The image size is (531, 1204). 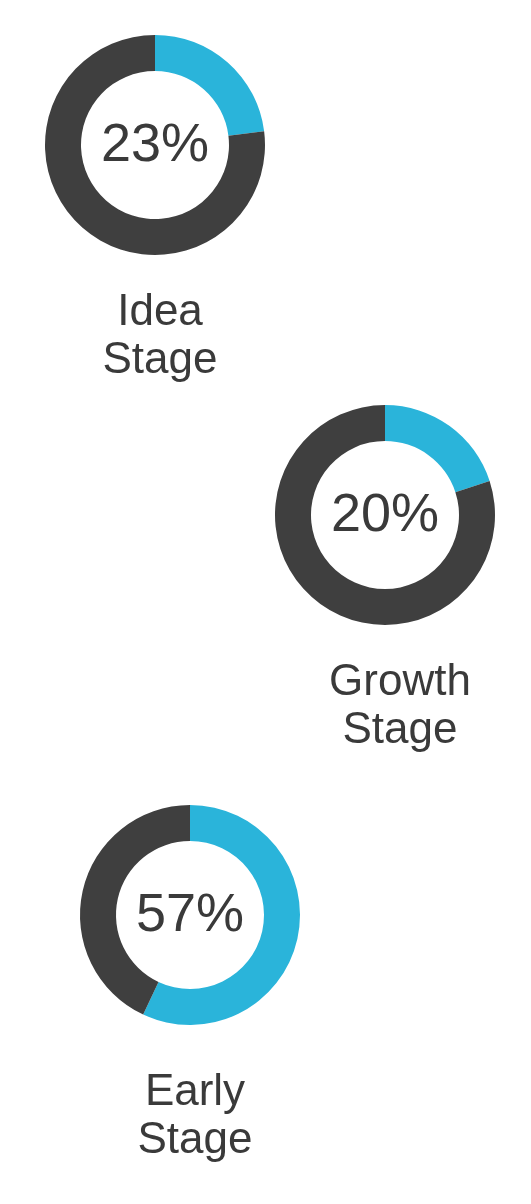 I want to click on data-label: 23%, so click(x=155, y=142).